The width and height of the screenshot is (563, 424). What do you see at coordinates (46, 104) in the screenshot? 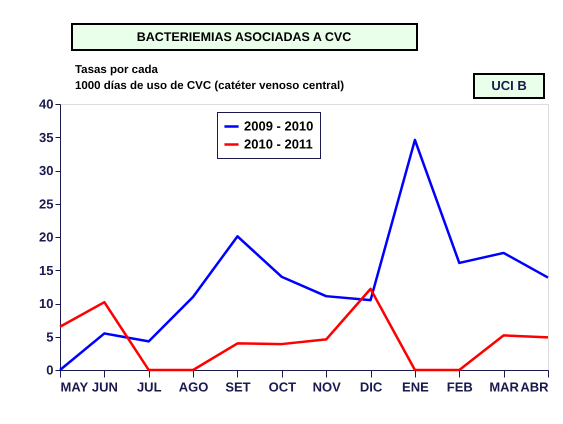
I see `y-tick-label: 40` at bounding box center [46, 104].